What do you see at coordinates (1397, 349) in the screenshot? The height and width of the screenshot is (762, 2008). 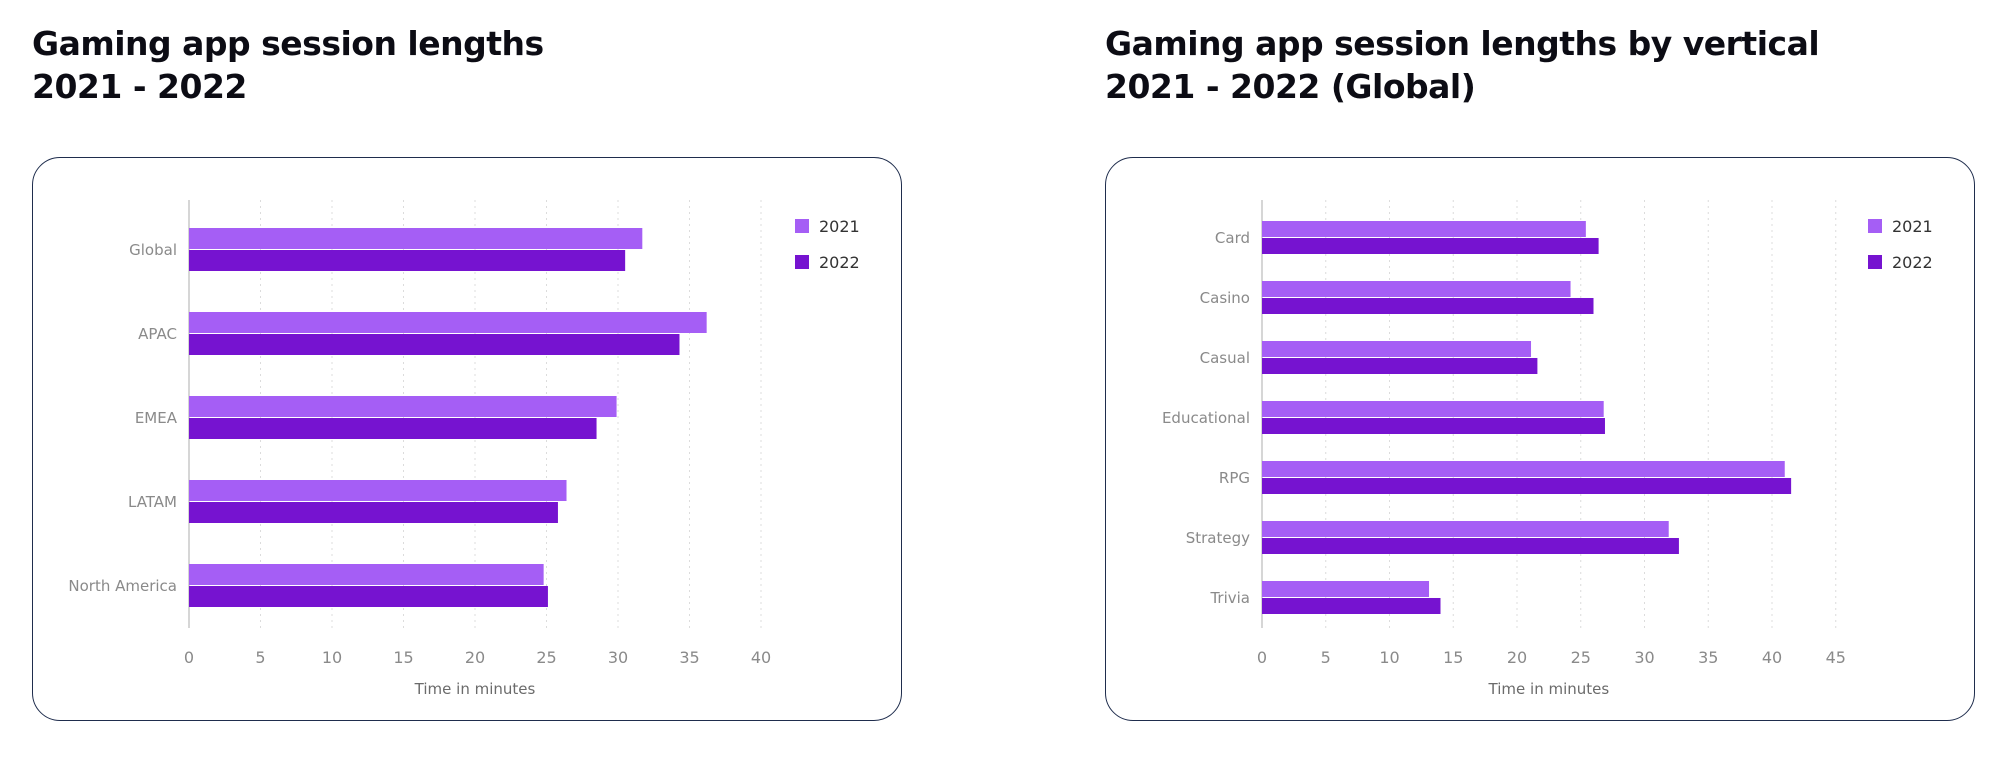 I see `bar-2021-casual` at bounding box center [1397, 349].